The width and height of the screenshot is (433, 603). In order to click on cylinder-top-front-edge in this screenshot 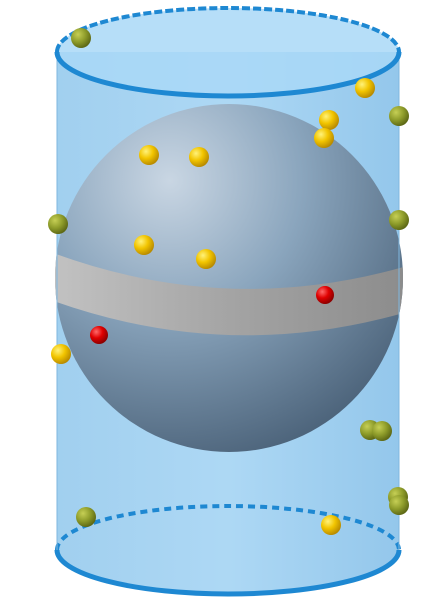, I will do `click(228, 75)`.